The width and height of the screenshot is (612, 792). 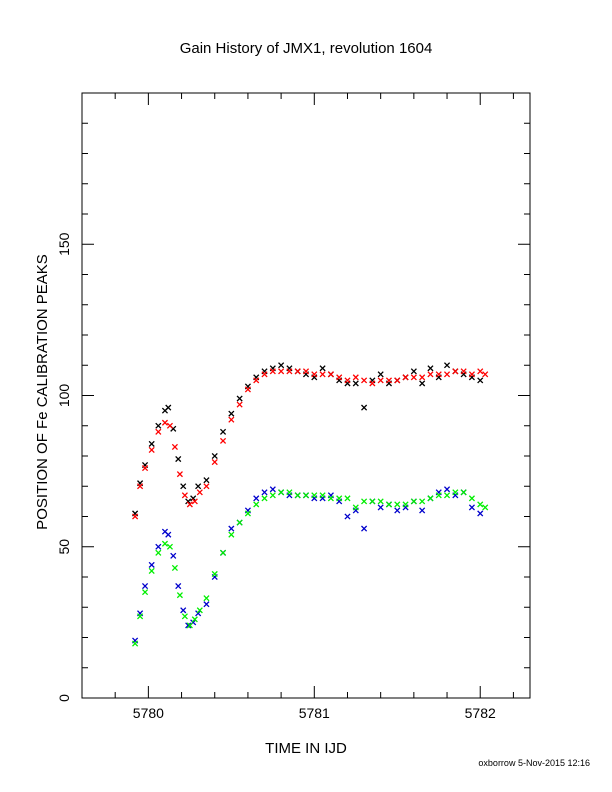 I want to click on y-axis-label: POSITION OF Fe CALIBRATION PEAKS, so click(x=42, y=392).